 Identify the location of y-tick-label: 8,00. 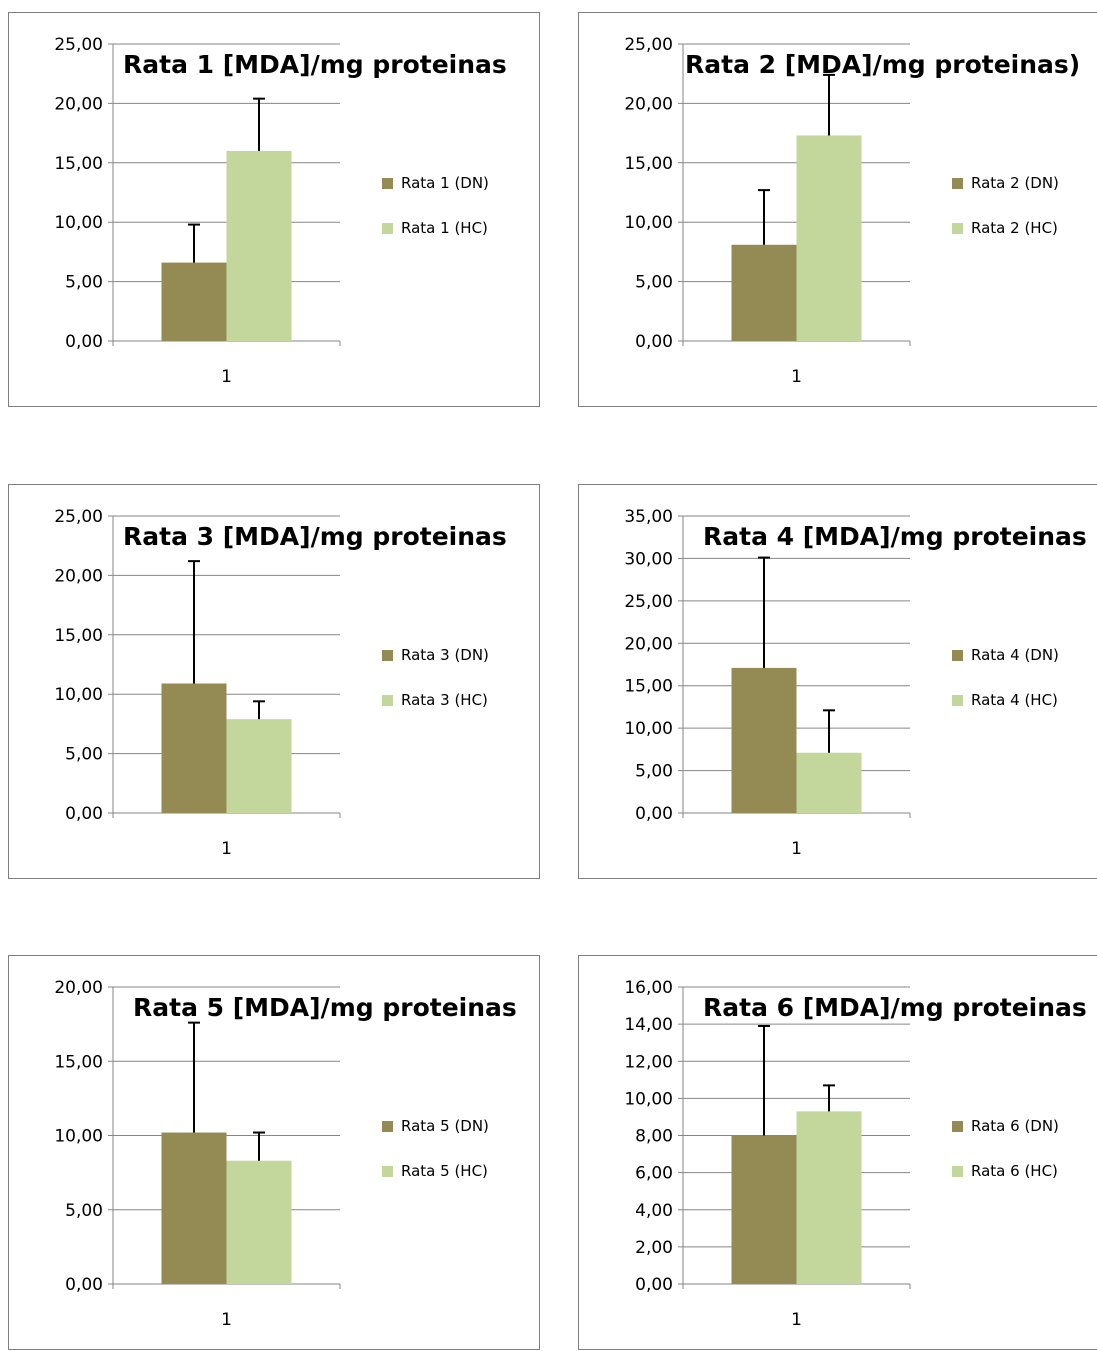
(654, 1137).